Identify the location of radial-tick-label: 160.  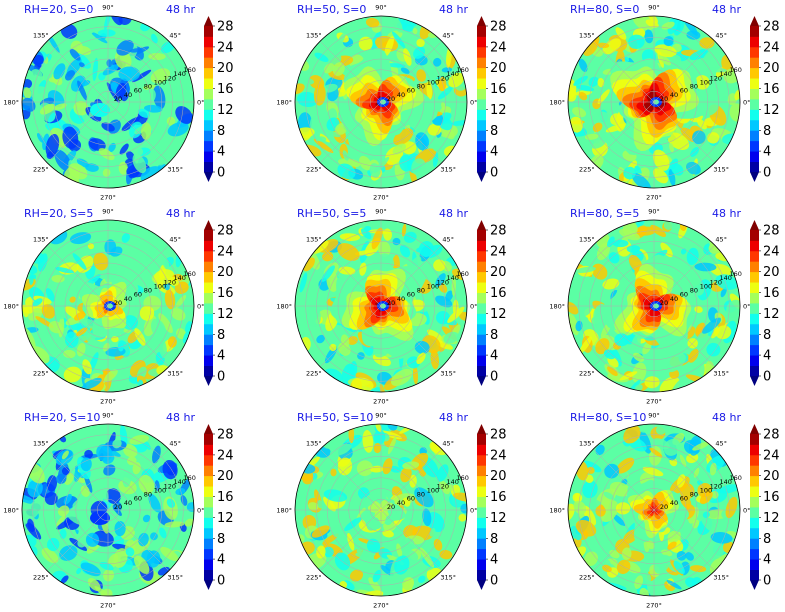
(463, 70).